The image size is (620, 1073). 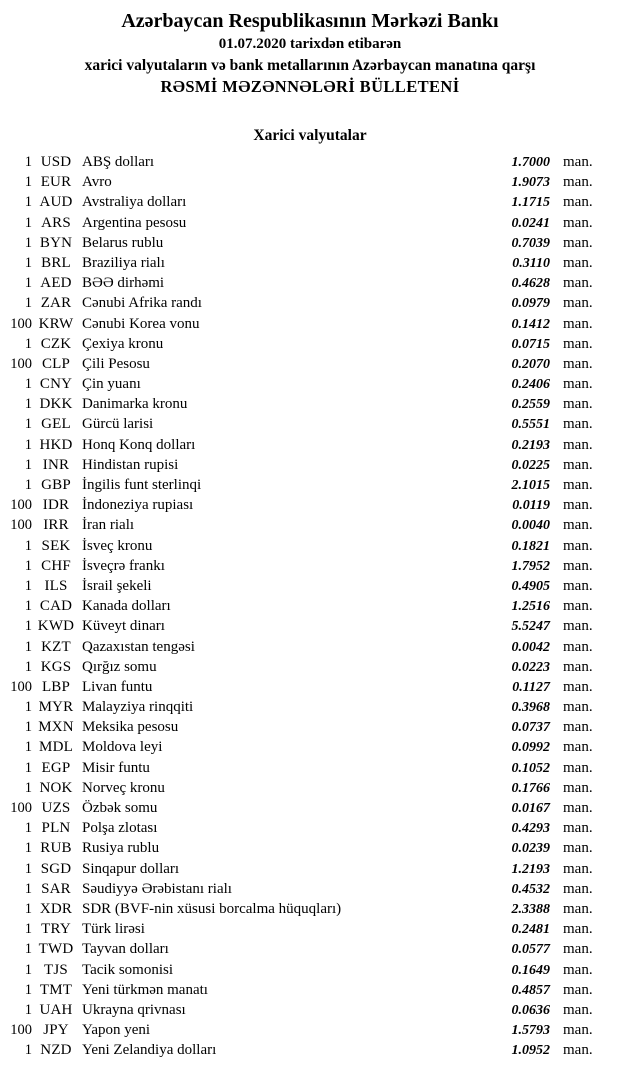 What do you see at coordinates (149, 1050) in the screenshot?
I see `currency-name: Yeni Zelandiya dolları` at bounding box center [149, 1050].